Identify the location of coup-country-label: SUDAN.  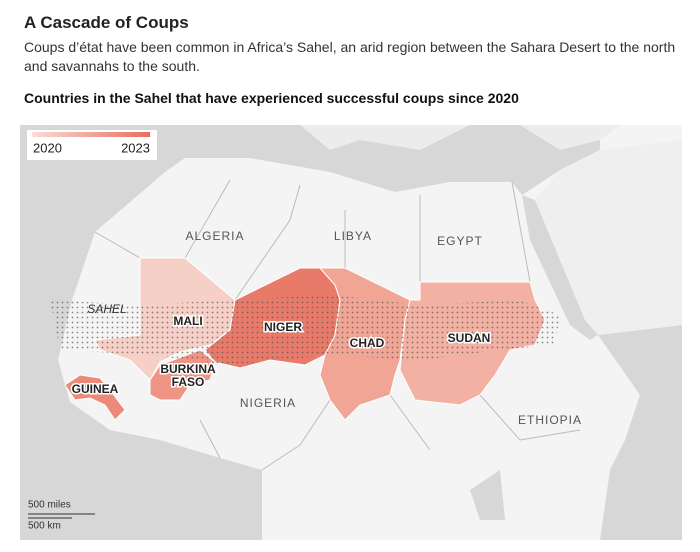
(469, 338).